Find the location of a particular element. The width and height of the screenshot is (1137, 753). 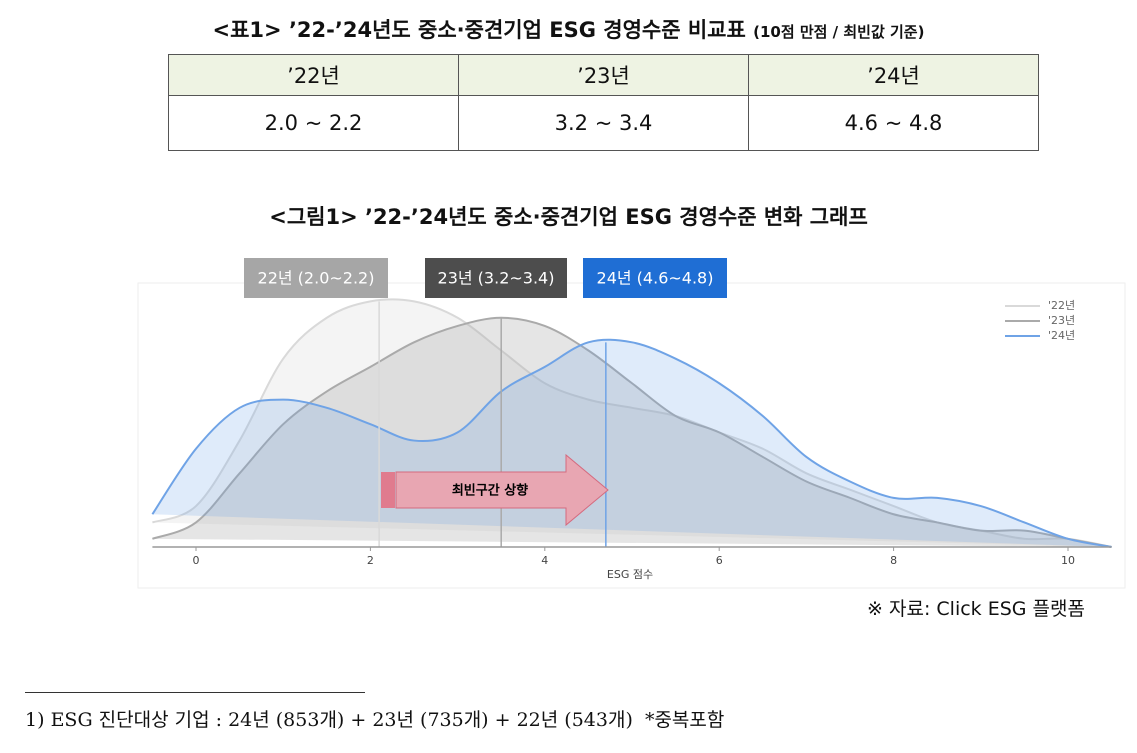

legend-label: '23년 is located at coordinates (1061, 320).